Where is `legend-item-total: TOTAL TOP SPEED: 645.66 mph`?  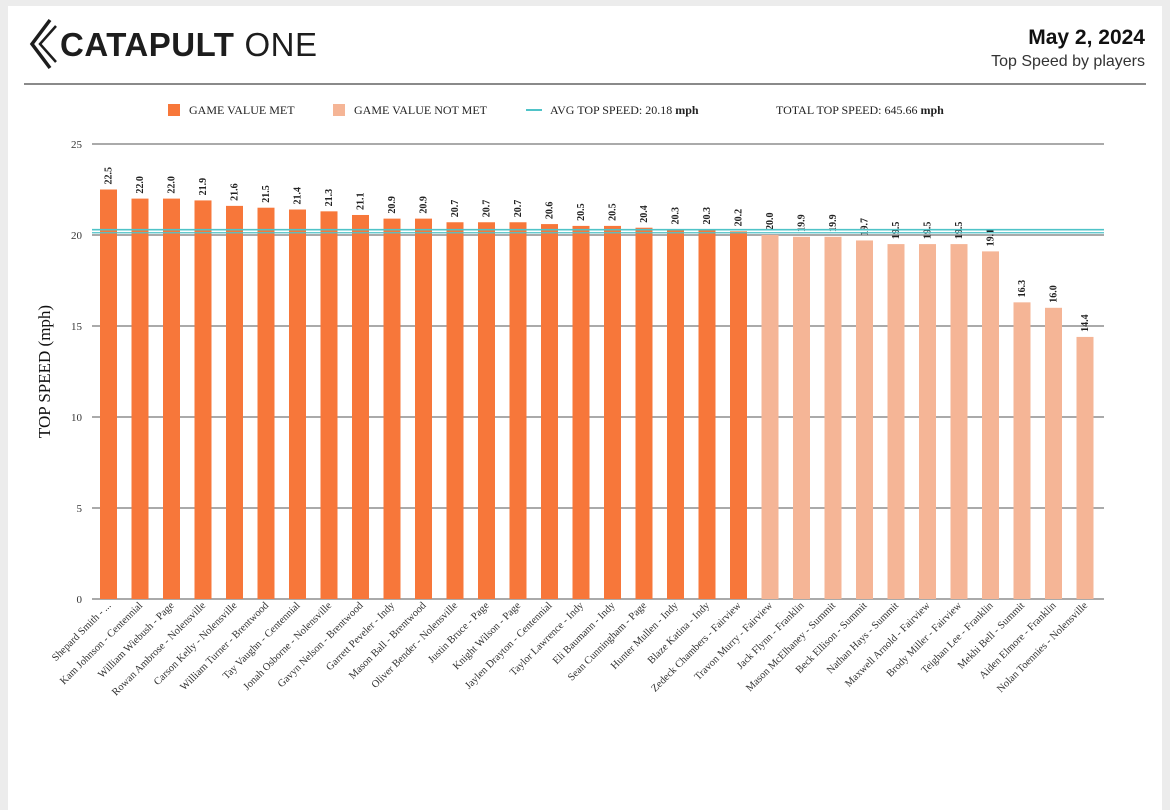 legend-item-total: TOTAL TOP SPEED: 645.66 mph is located at coordinates (860, 110).